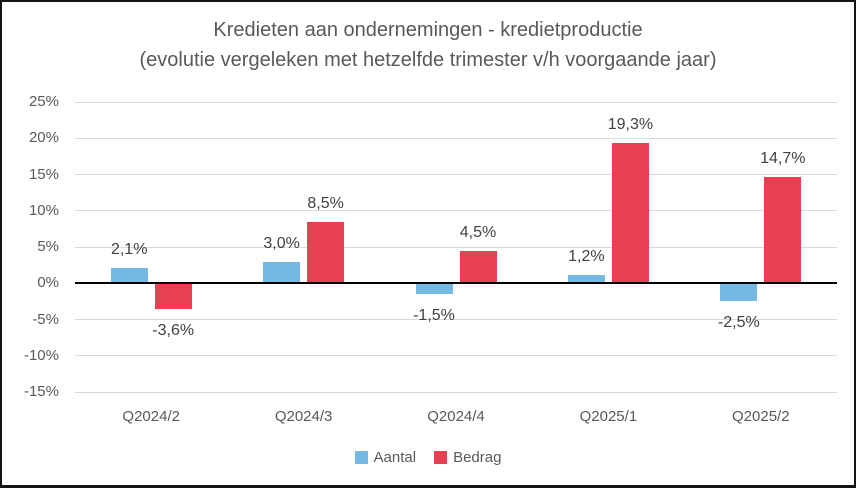  Describe the element at coordinates (48, 283) in the screenshot. I see `y-axis-tick-label: 0%` at that location.